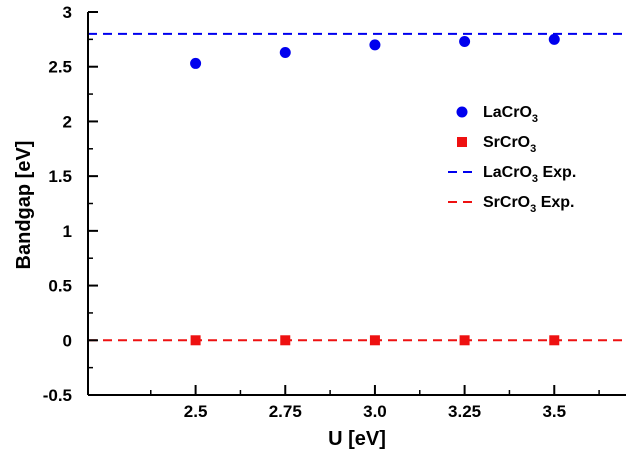 This screenshot has height=456, width=626. What do you see at coordinates (464, 411) in the screenshot?
I see `x-tick-label-3: 3.25` at bounding box center [464, 411].